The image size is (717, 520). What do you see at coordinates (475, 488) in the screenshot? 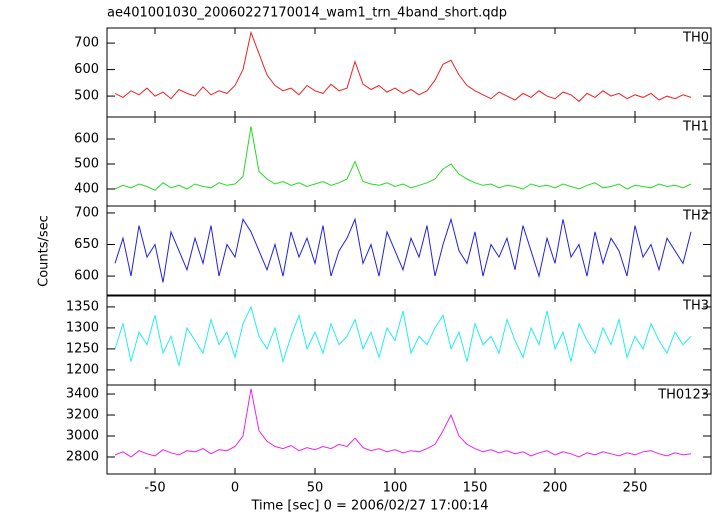
I see `x-tick-label: 150` at bounding box center [475, 488].